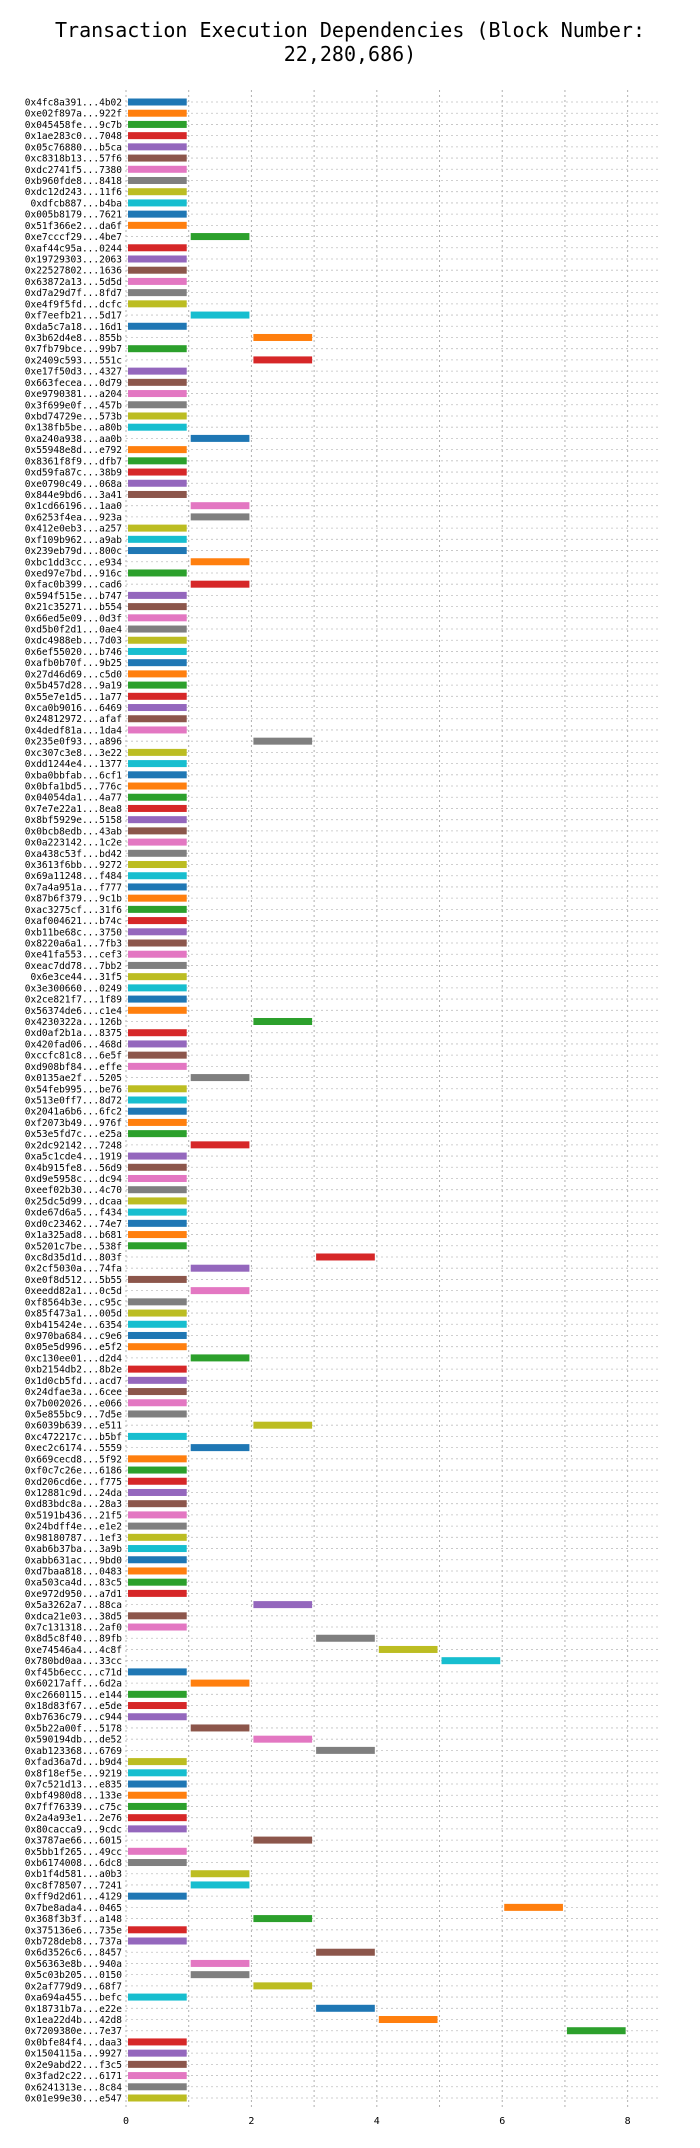  Describe the element at coordinates (73, 1504) in the screenshot. I see `y-tick-label: 0xd83bdc8a...28a3` at that location.